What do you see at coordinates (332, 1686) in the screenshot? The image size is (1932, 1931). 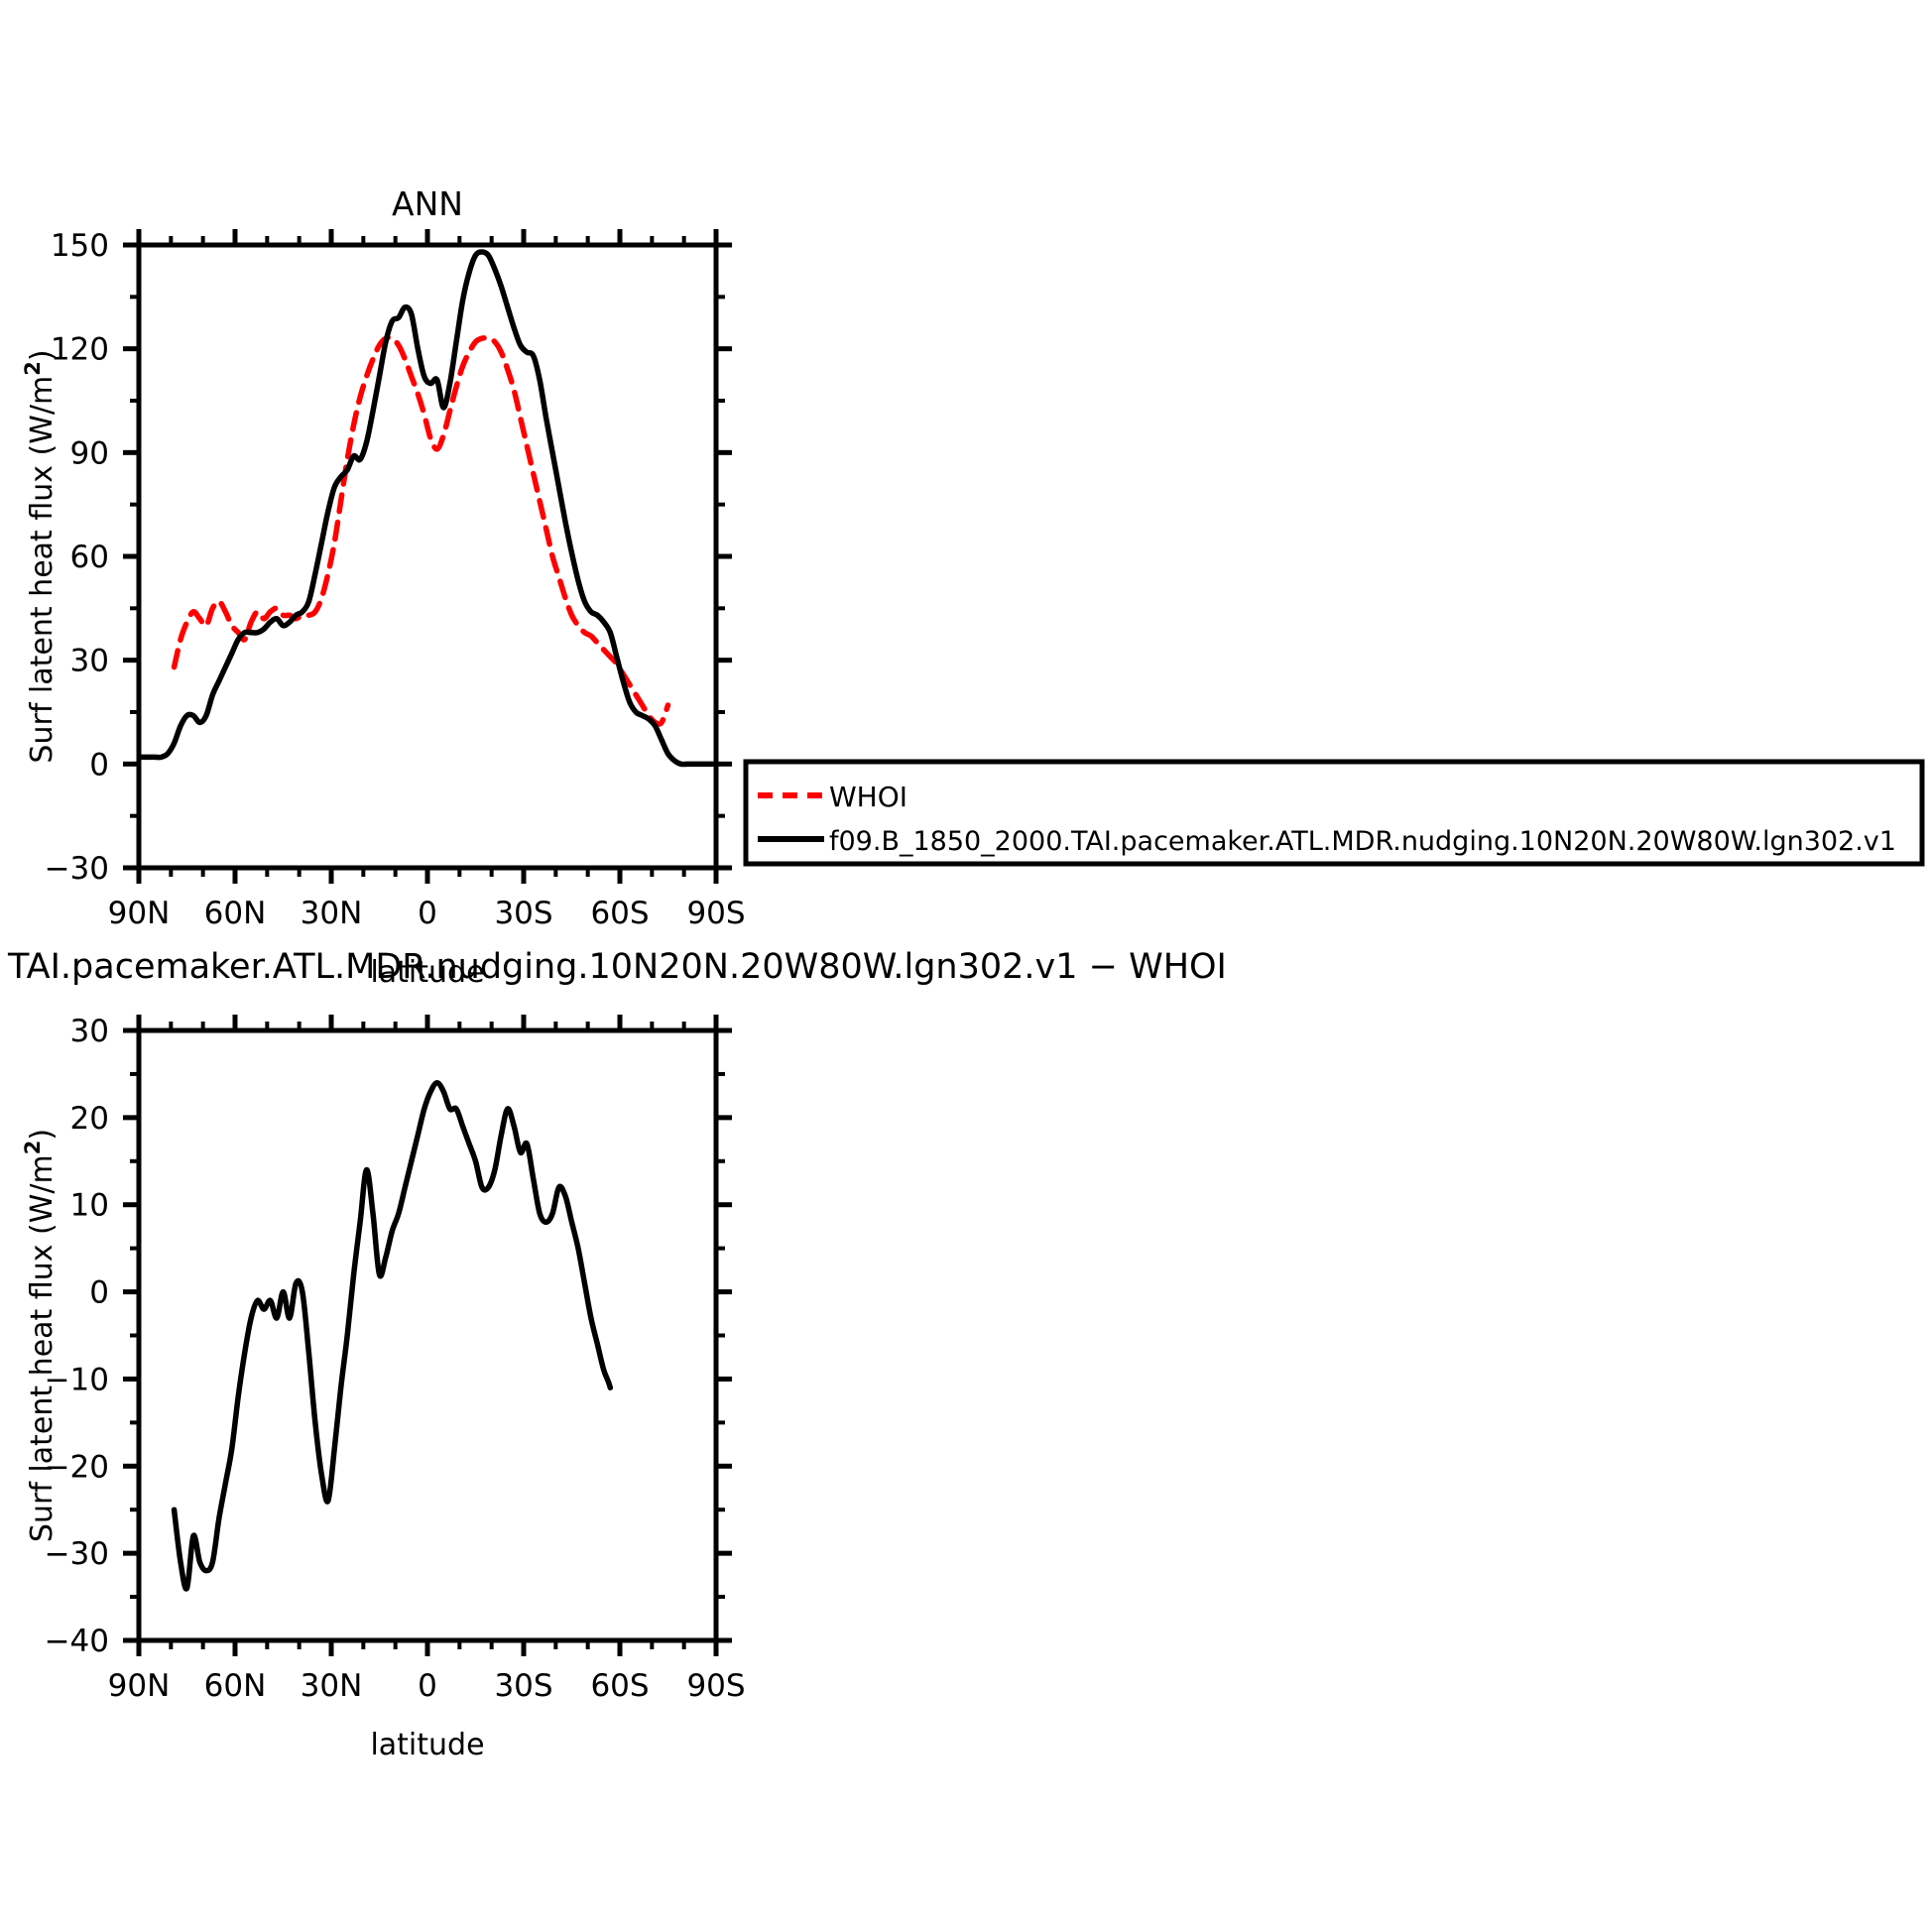 I see `bottom-panel-xtick-label: 30N` at bounding box center [332, 1686].